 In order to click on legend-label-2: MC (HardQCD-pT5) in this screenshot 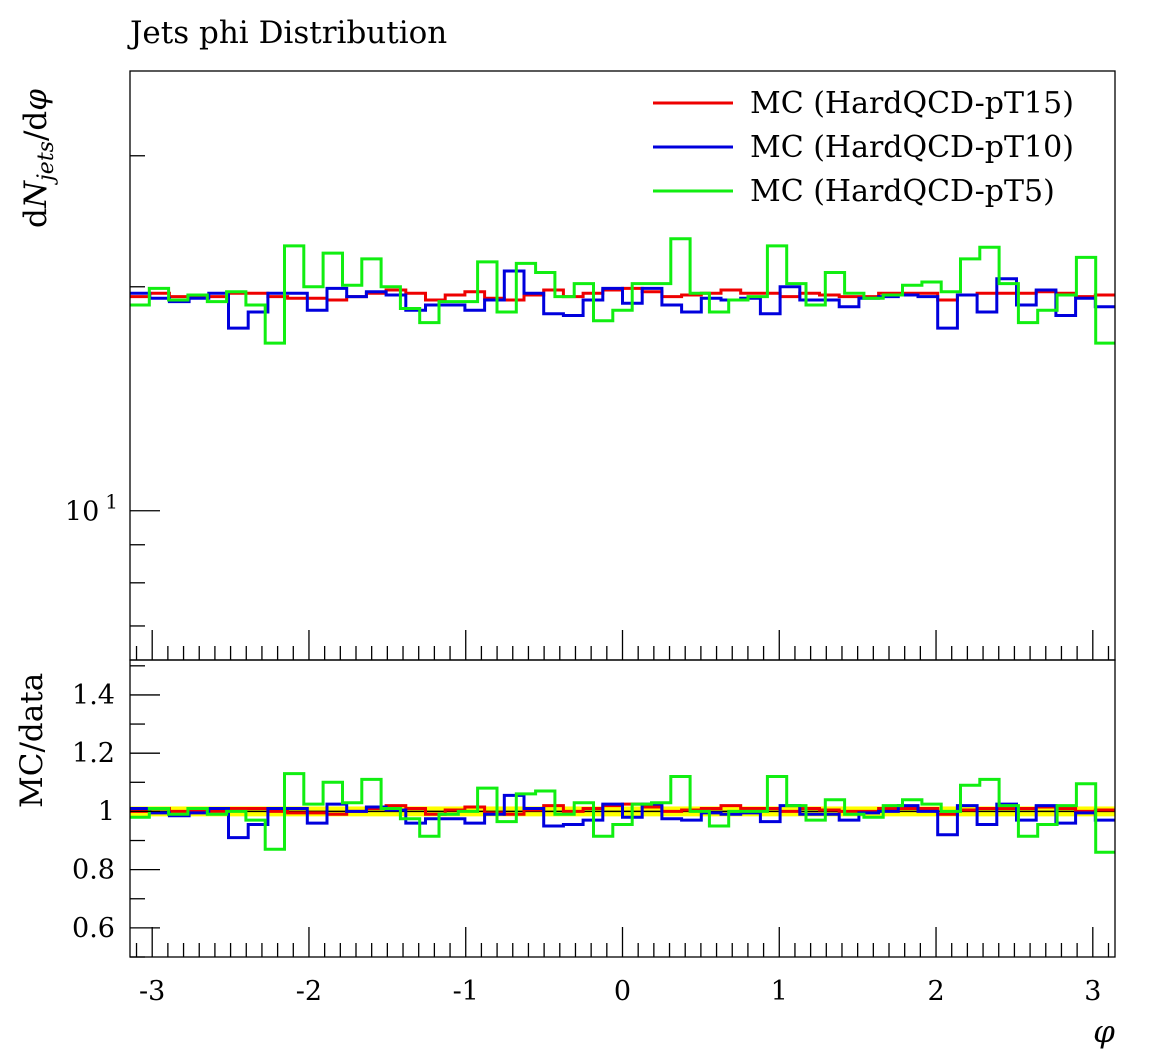, I will do `click(902, 191)`.